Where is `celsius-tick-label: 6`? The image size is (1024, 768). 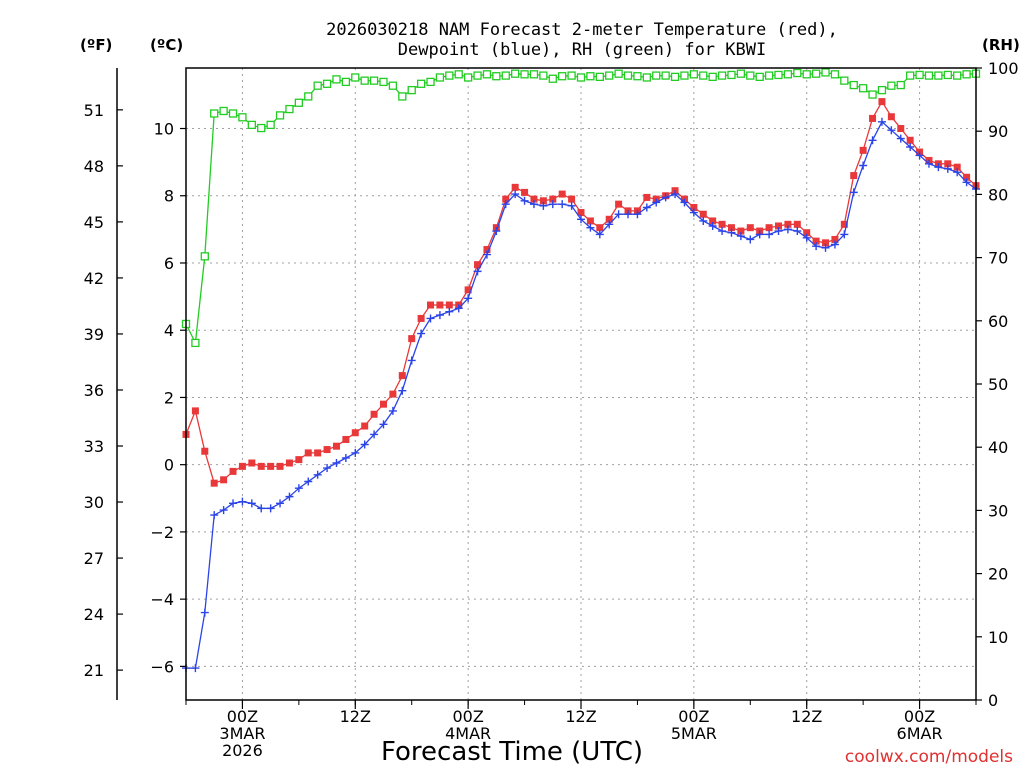
celsius-tick-label: 6 is located at coordinates (169, 263).